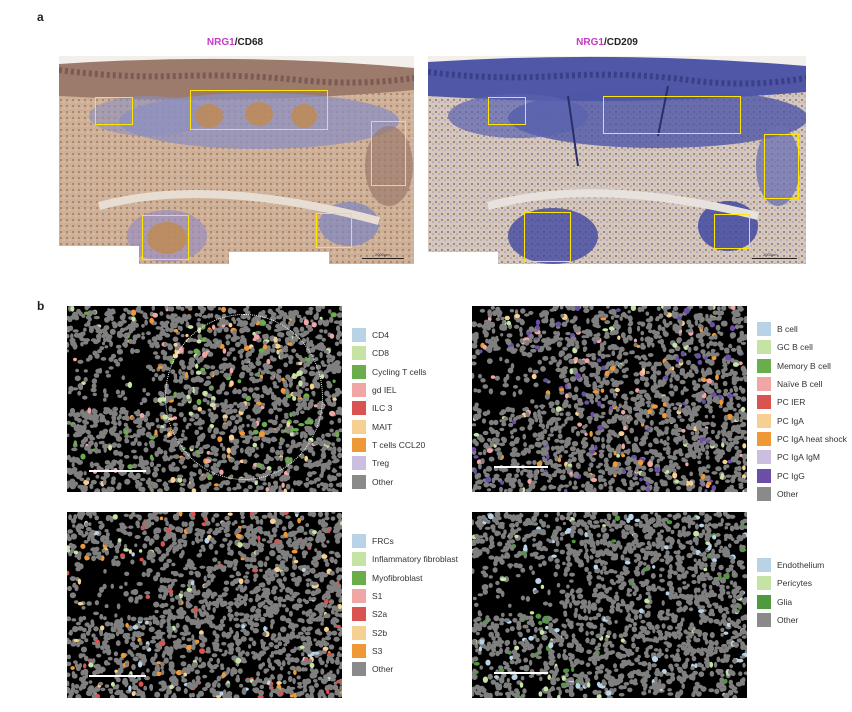  Describe the element at coordinates (764, 384) in the screenshot. I see `legend-swatch` at that location.